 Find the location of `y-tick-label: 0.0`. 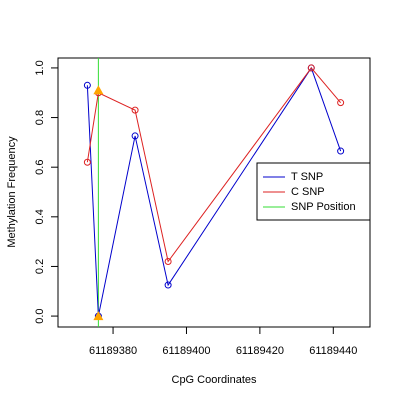

y-tick-label: 0.0 is located at coordinates (40, 315).